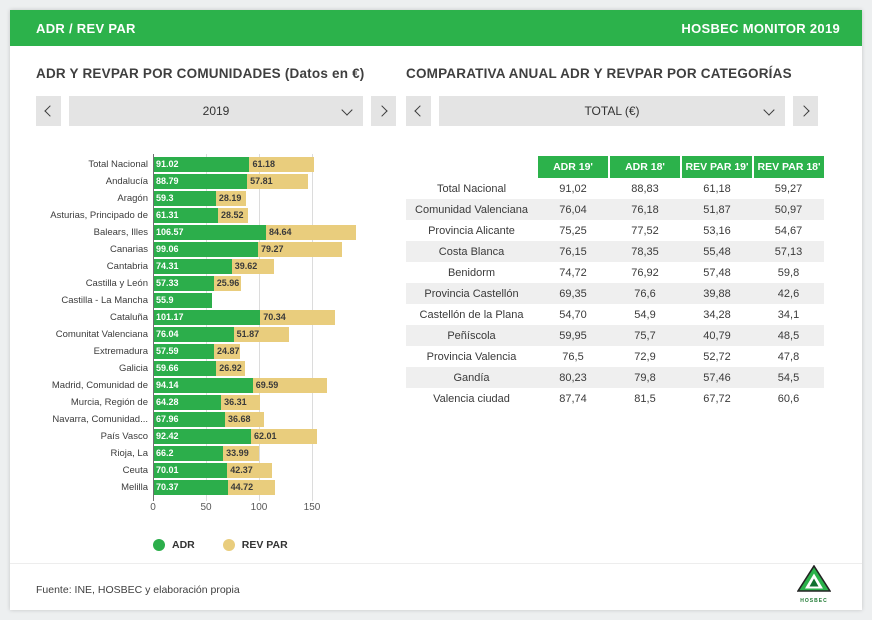 The height and width of the screenshot is (620, 872). What do you see at coordinates (645, 209) in the screenshot?
I see `table-cell: 76,18` at bounding box center [645, 209].